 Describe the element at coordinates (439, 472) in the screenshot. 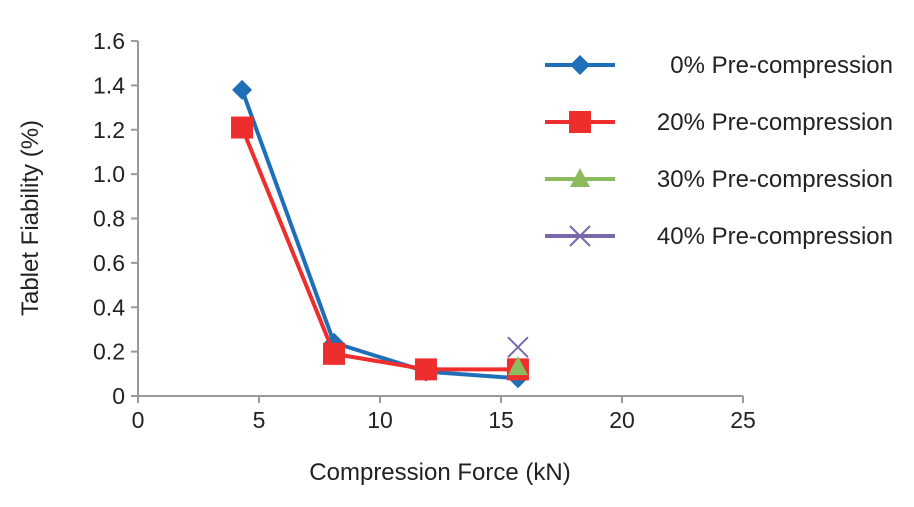

I see `x-axis-label: Compression Force (kN)` at that location.